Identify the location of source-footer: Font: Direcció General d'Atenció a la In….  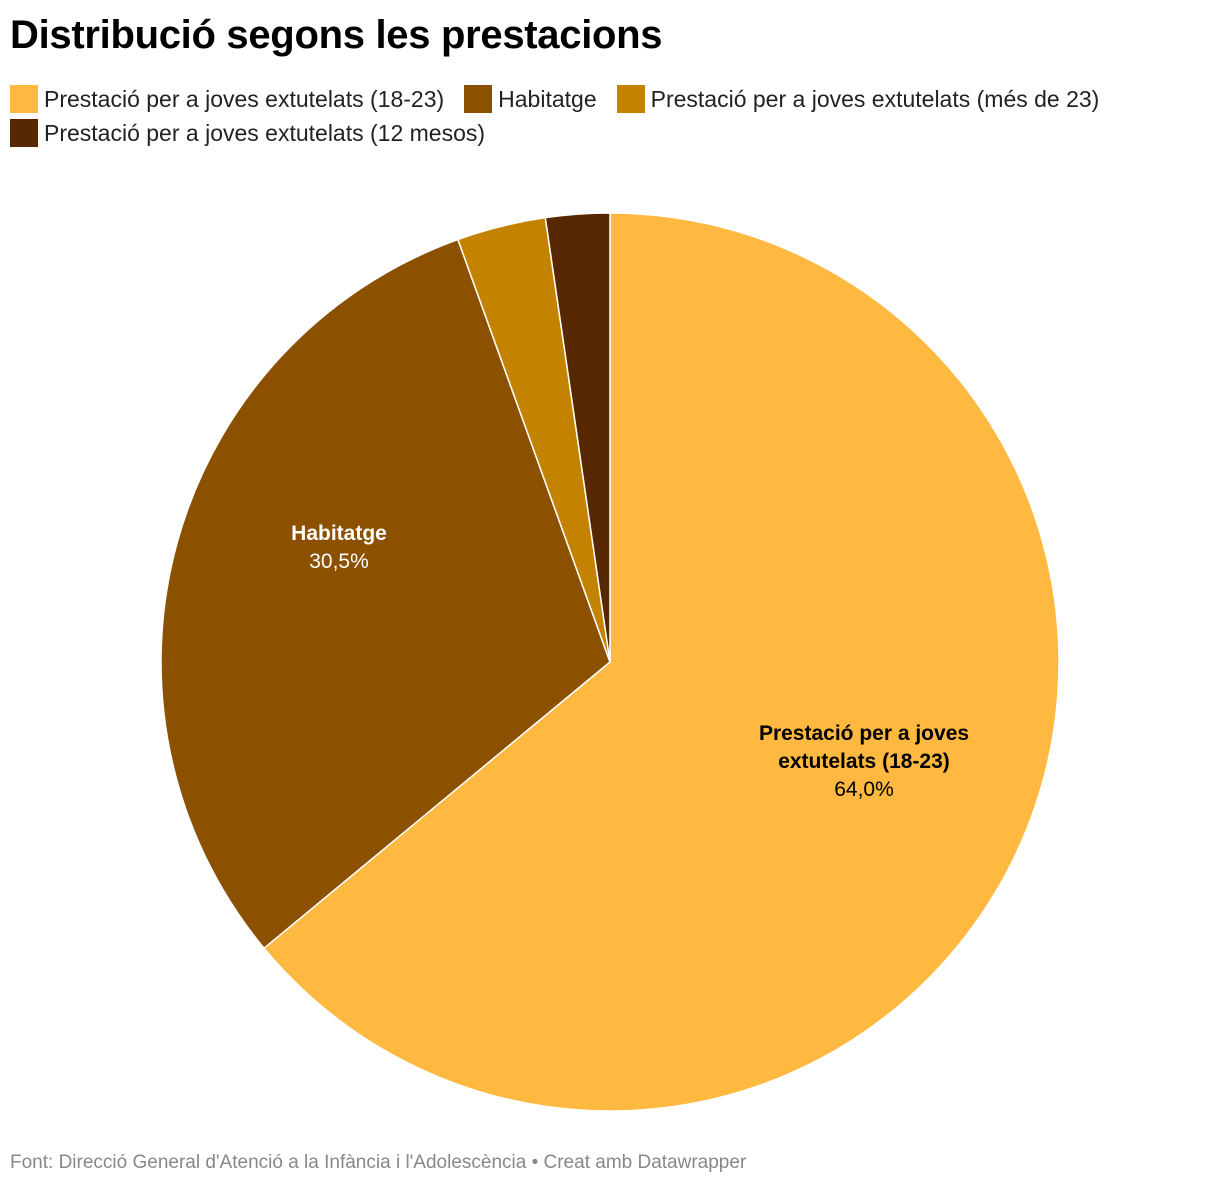
(378, 1162).